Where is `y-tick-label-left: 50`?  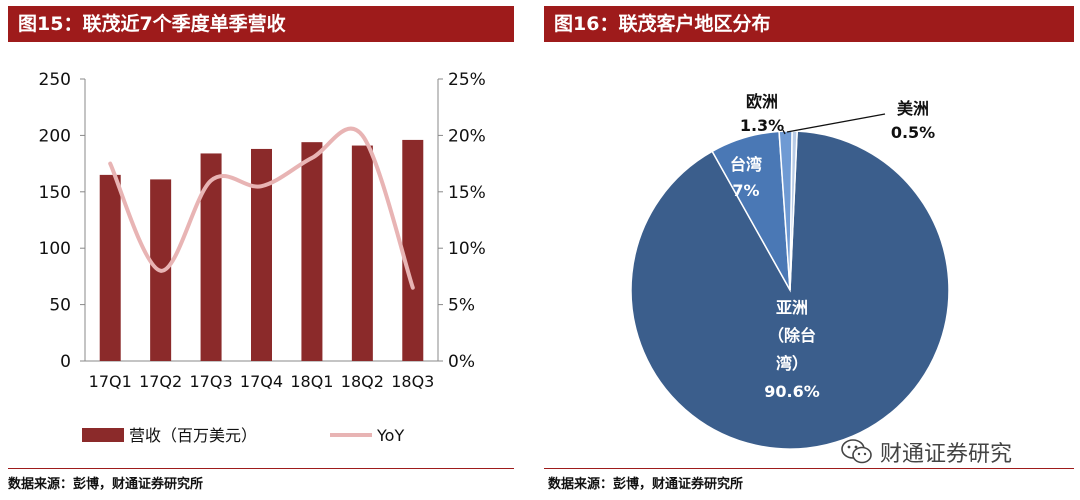
y-tick-label-left: 50 is located at coordinates (60, 306).